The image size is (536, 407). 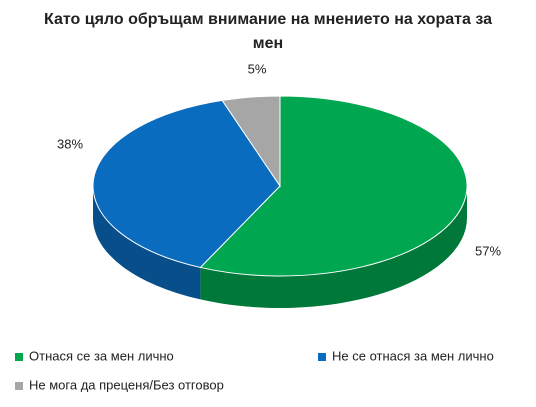 What do you see at coordinates (413, 355) in the screenshot?
I see `legend-label: Не се отнася за мен лично` at bounding box center [413, 355].